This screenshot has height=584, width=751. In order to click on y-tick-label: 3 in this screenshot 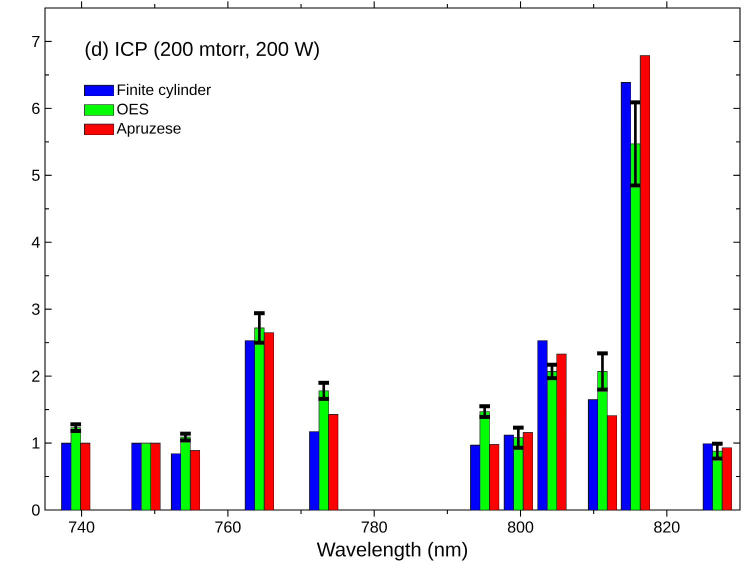, I will do `click(36, 309)`.